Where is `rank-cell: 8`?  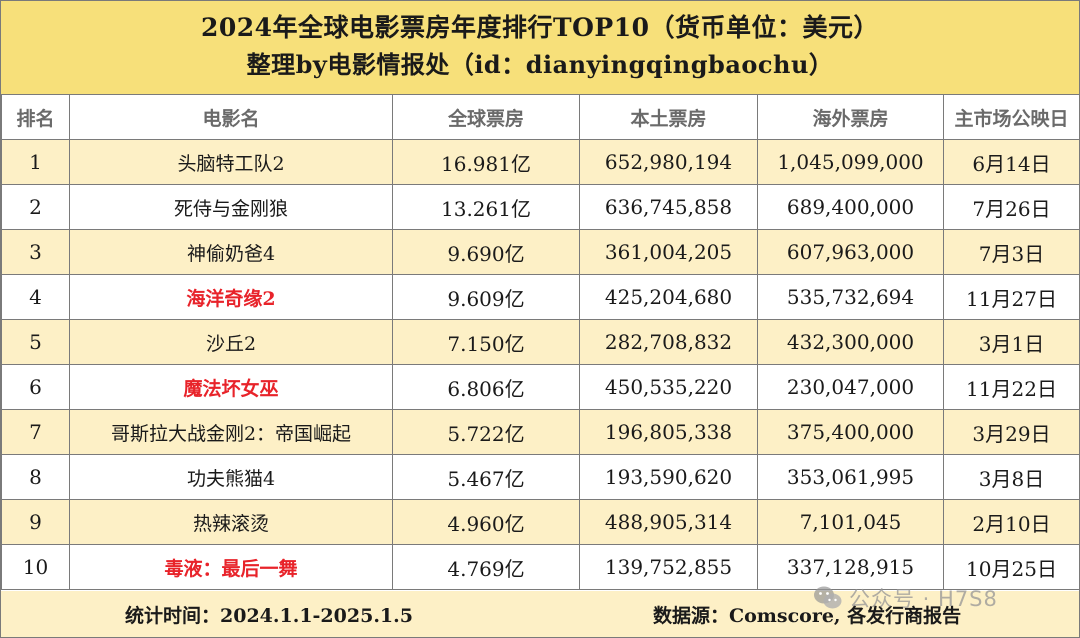 rank-cell: 8 is located at coordinates (35, 477).